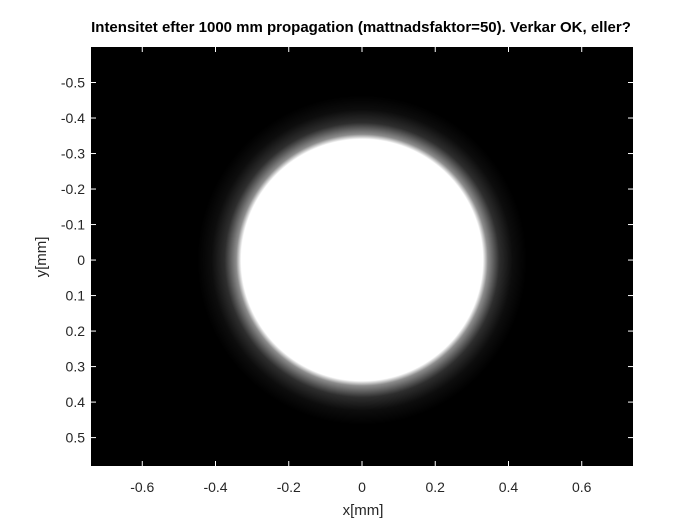 Image resolution: width=700 pixels, height=525 pixels. I want to click on y-tick-label: 0.1, so click(76, 296).